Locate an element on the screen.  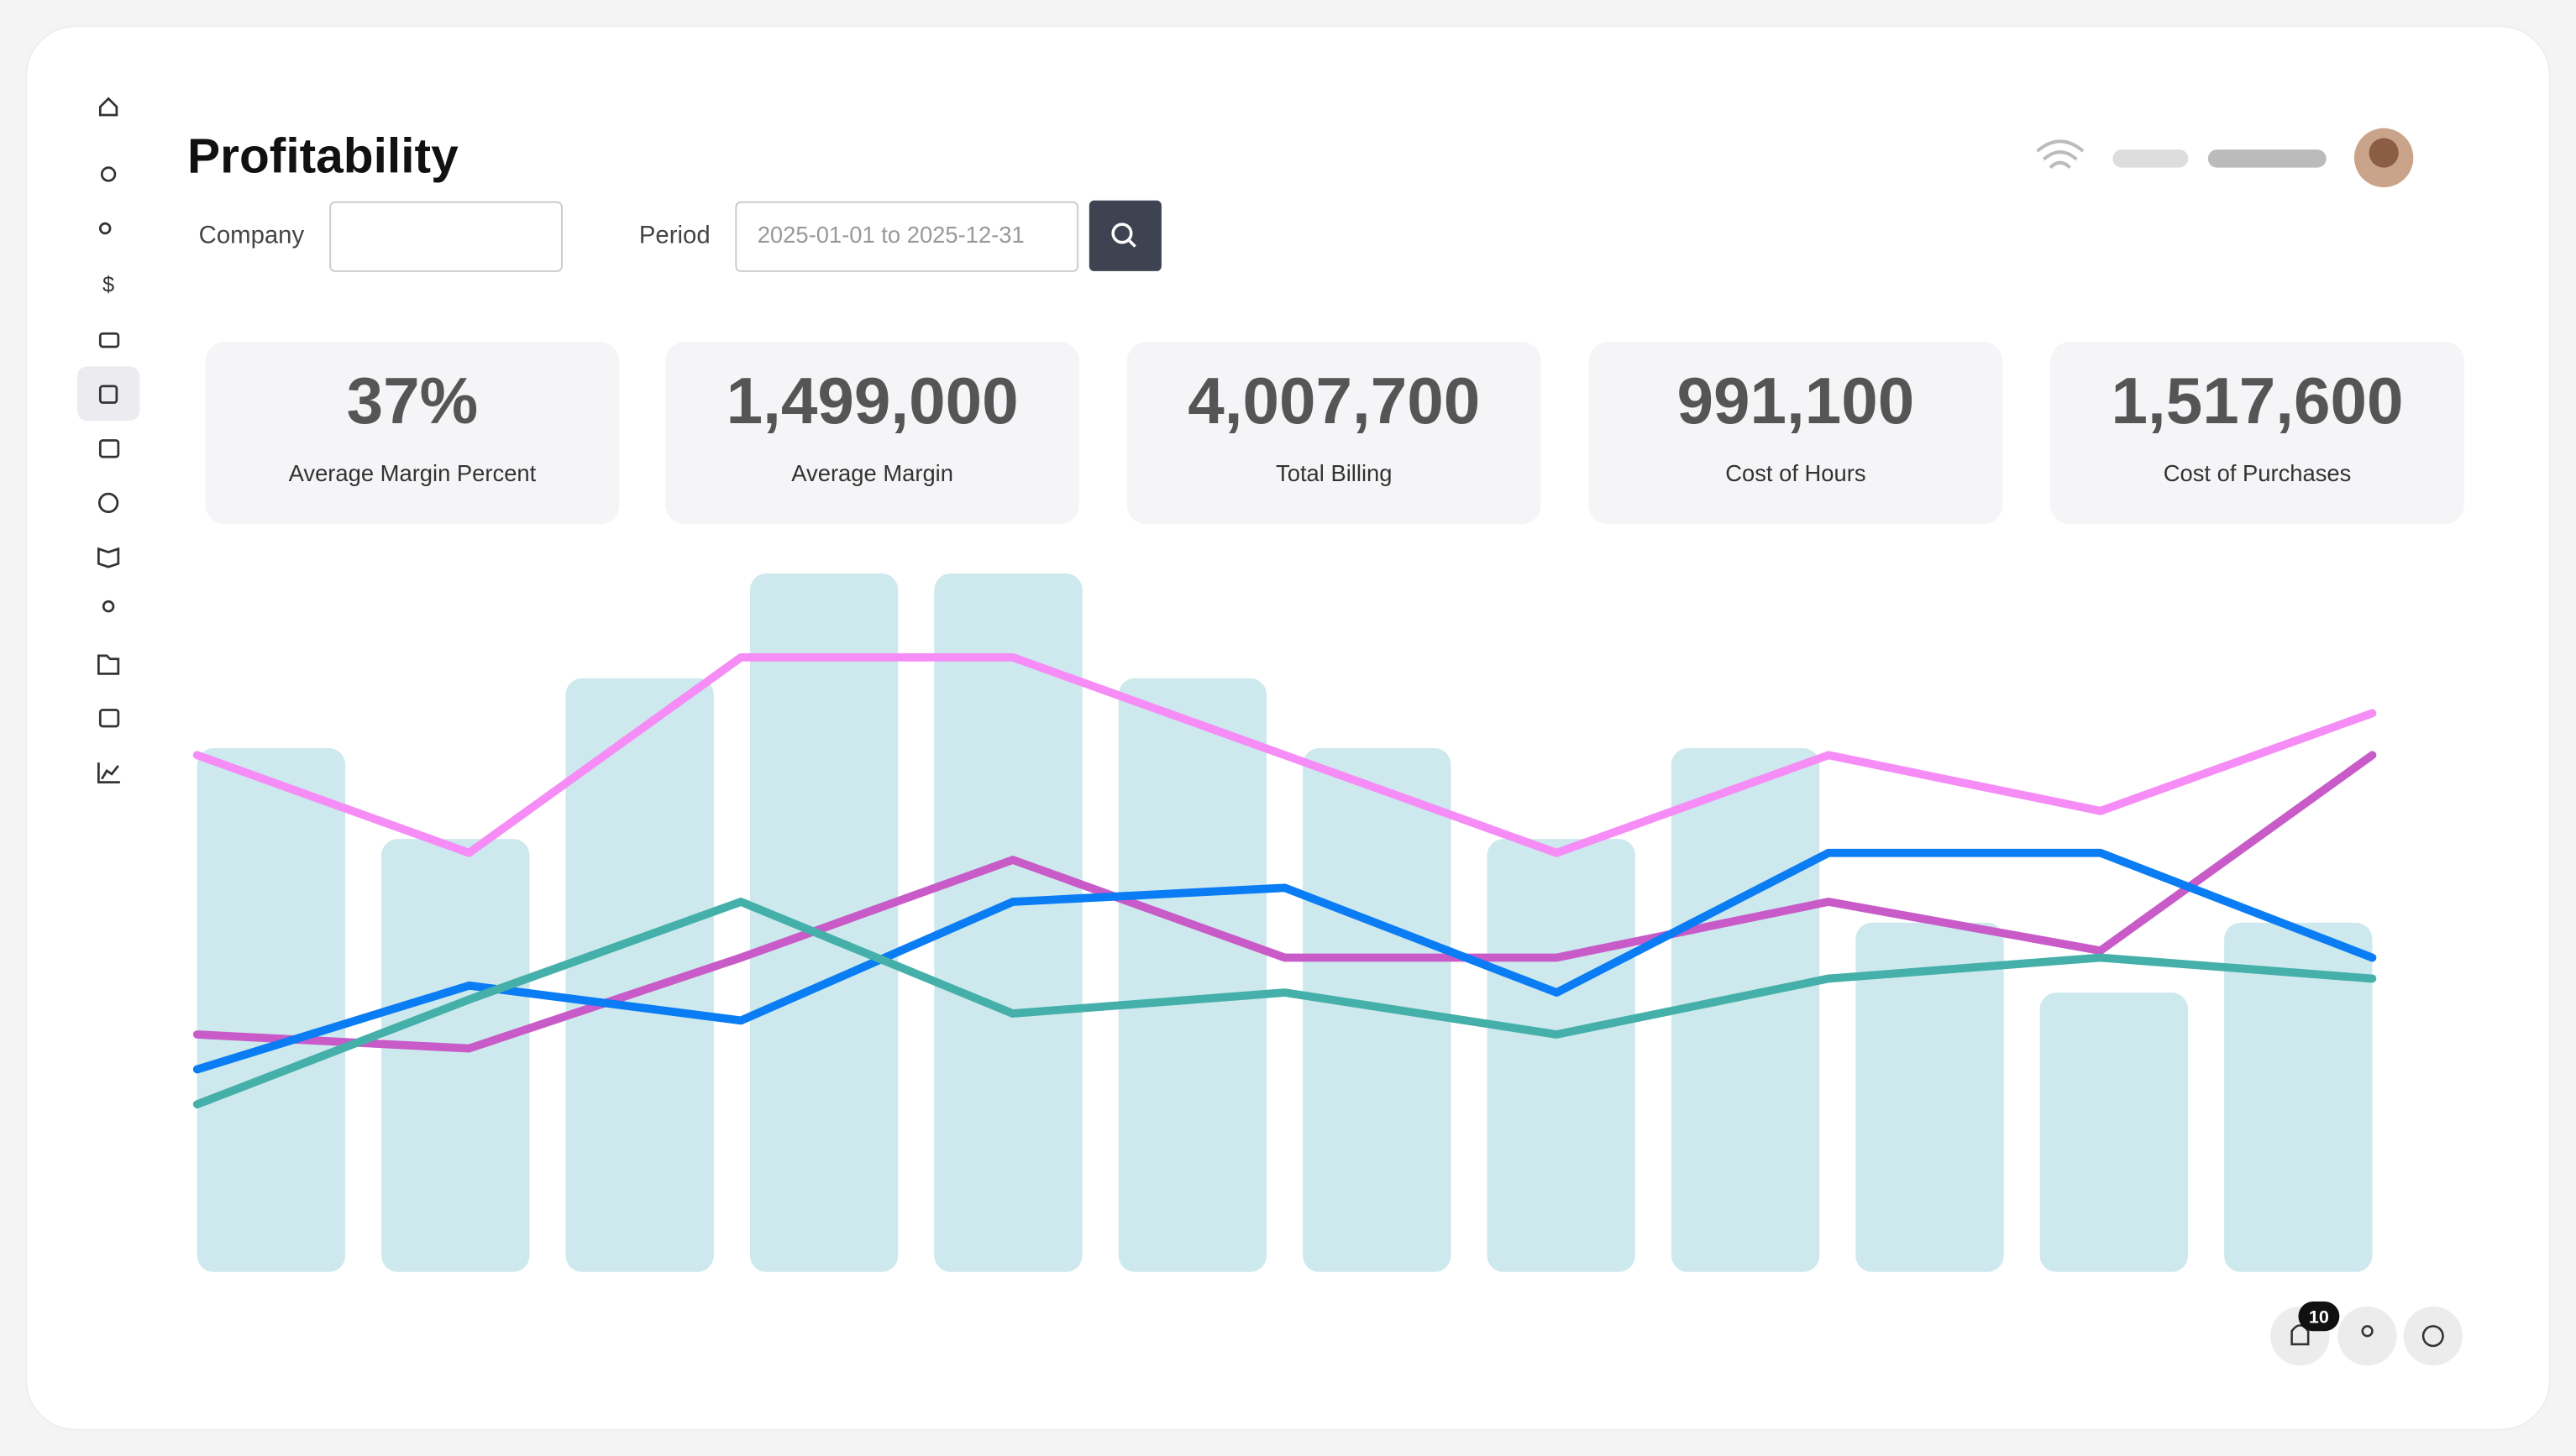
icon-home is located at coordinates (108, 107).